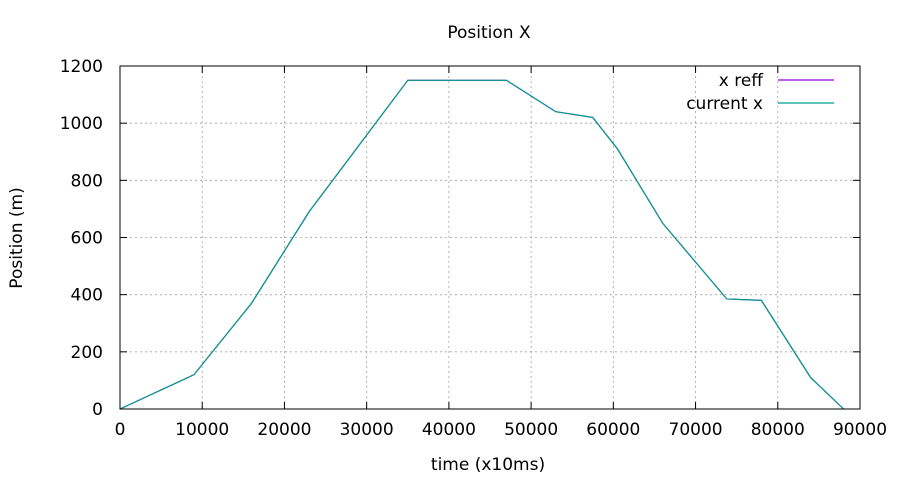 The height and width of the screenshot is (484, 900). What do you see at coordinates (97, 410) in the screenshot?
I see `y-tick-label: 0` at bounding box center [97, 410].